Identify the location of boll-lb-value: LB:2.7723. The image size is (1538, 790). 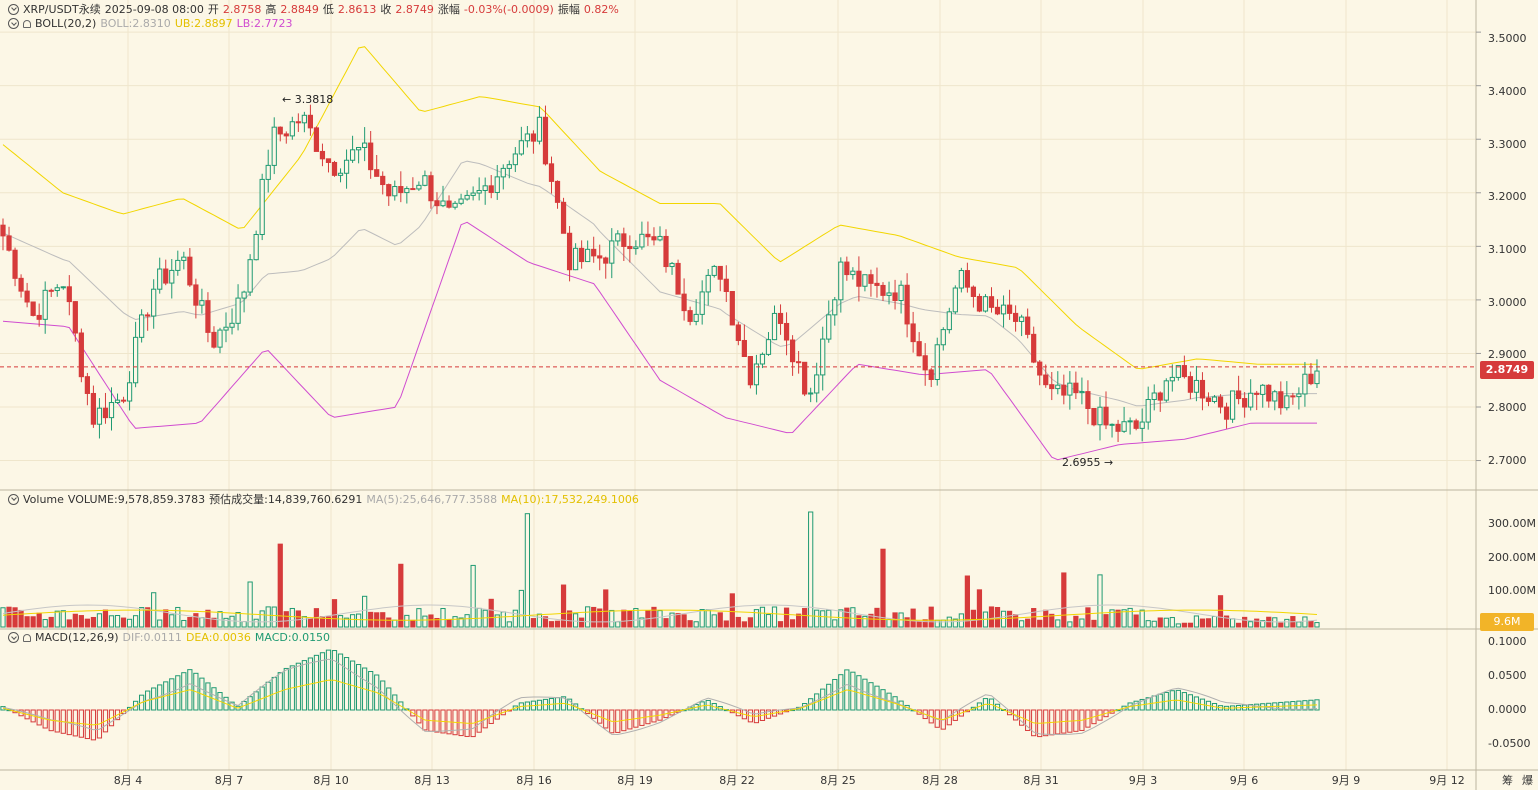
(264, 23).